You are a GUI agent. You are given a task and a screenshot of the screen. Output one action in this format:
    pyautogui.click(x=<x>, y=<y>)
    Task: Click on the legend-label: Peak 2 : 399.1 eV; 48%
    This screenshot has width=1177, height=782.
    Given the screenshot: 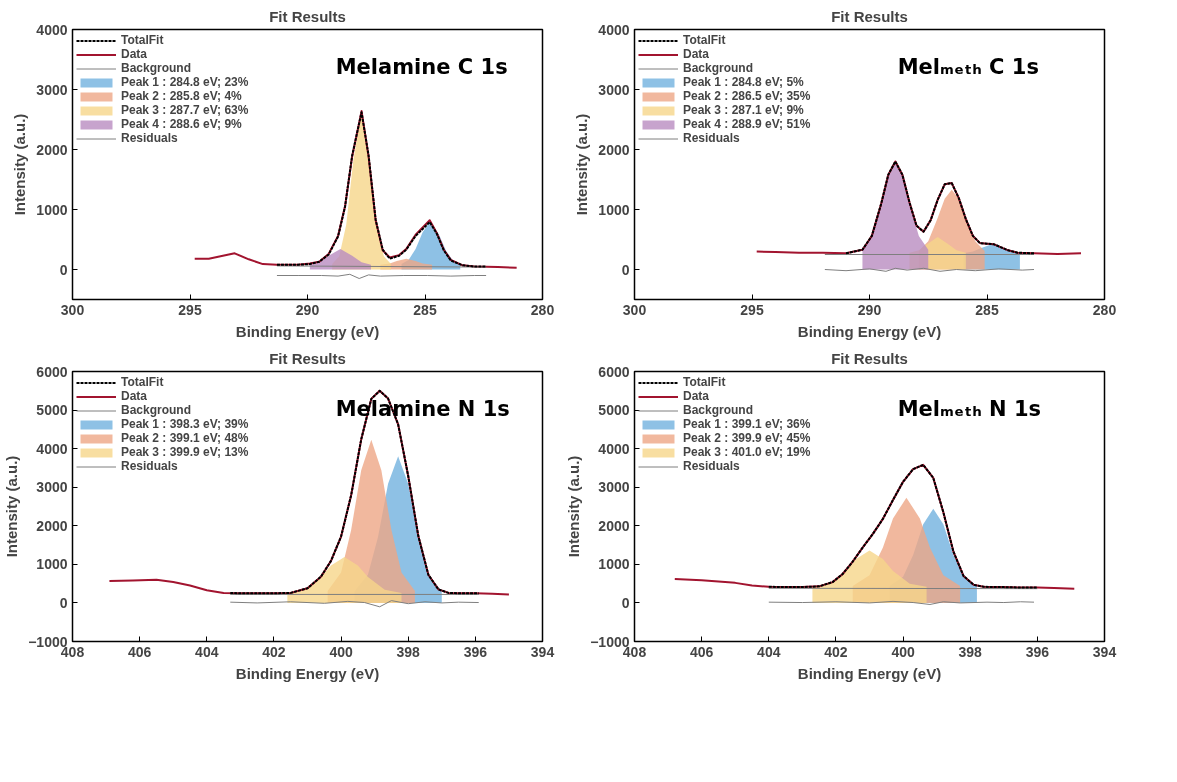 What is the action you would take?
    pyautogui.click(x=185, y=438)
    